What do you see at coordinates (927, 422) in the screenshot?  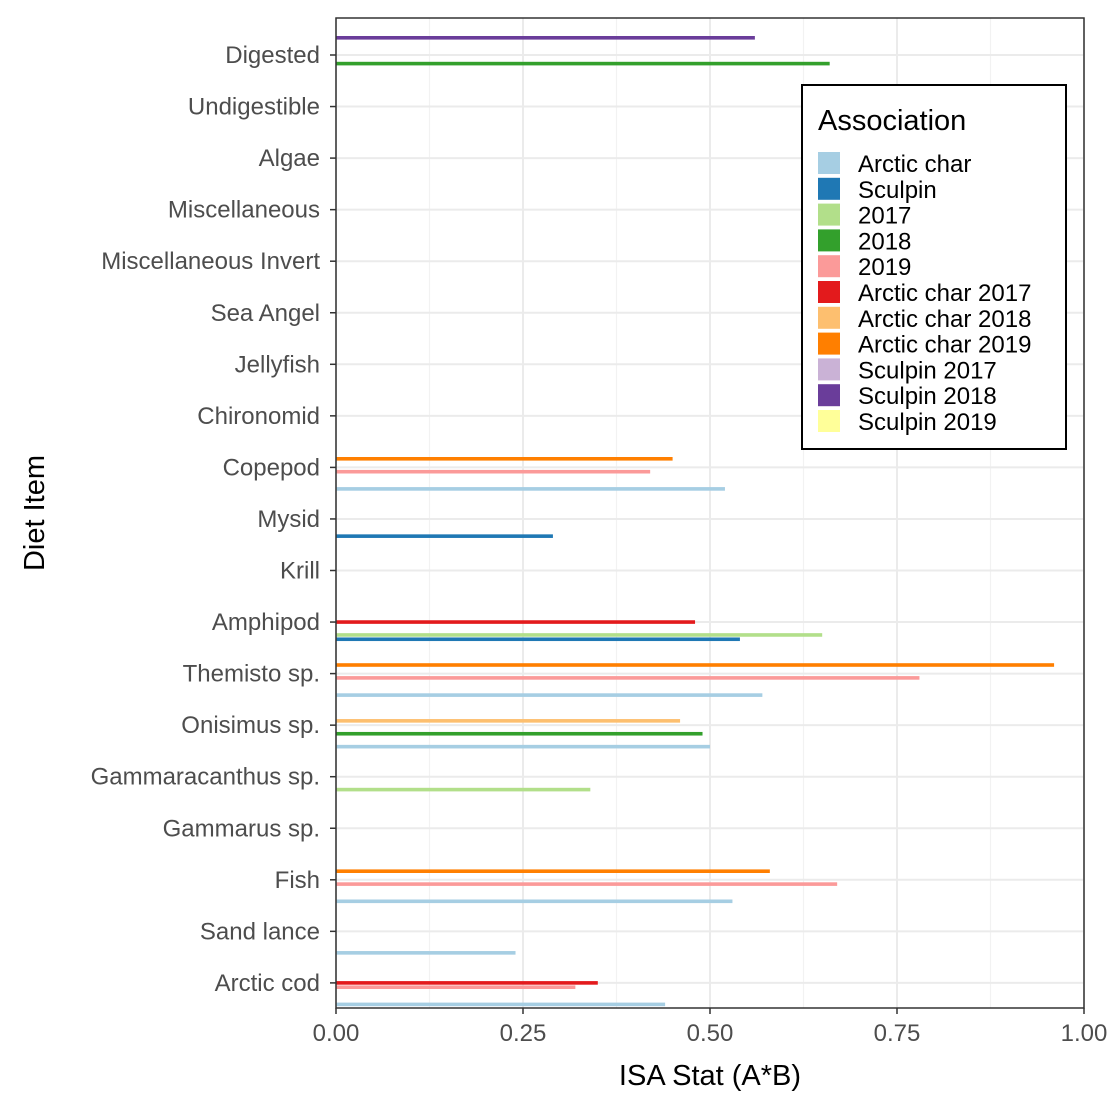 I see `legend-label: Sculpin 2019` at bounding box center [927, 422].